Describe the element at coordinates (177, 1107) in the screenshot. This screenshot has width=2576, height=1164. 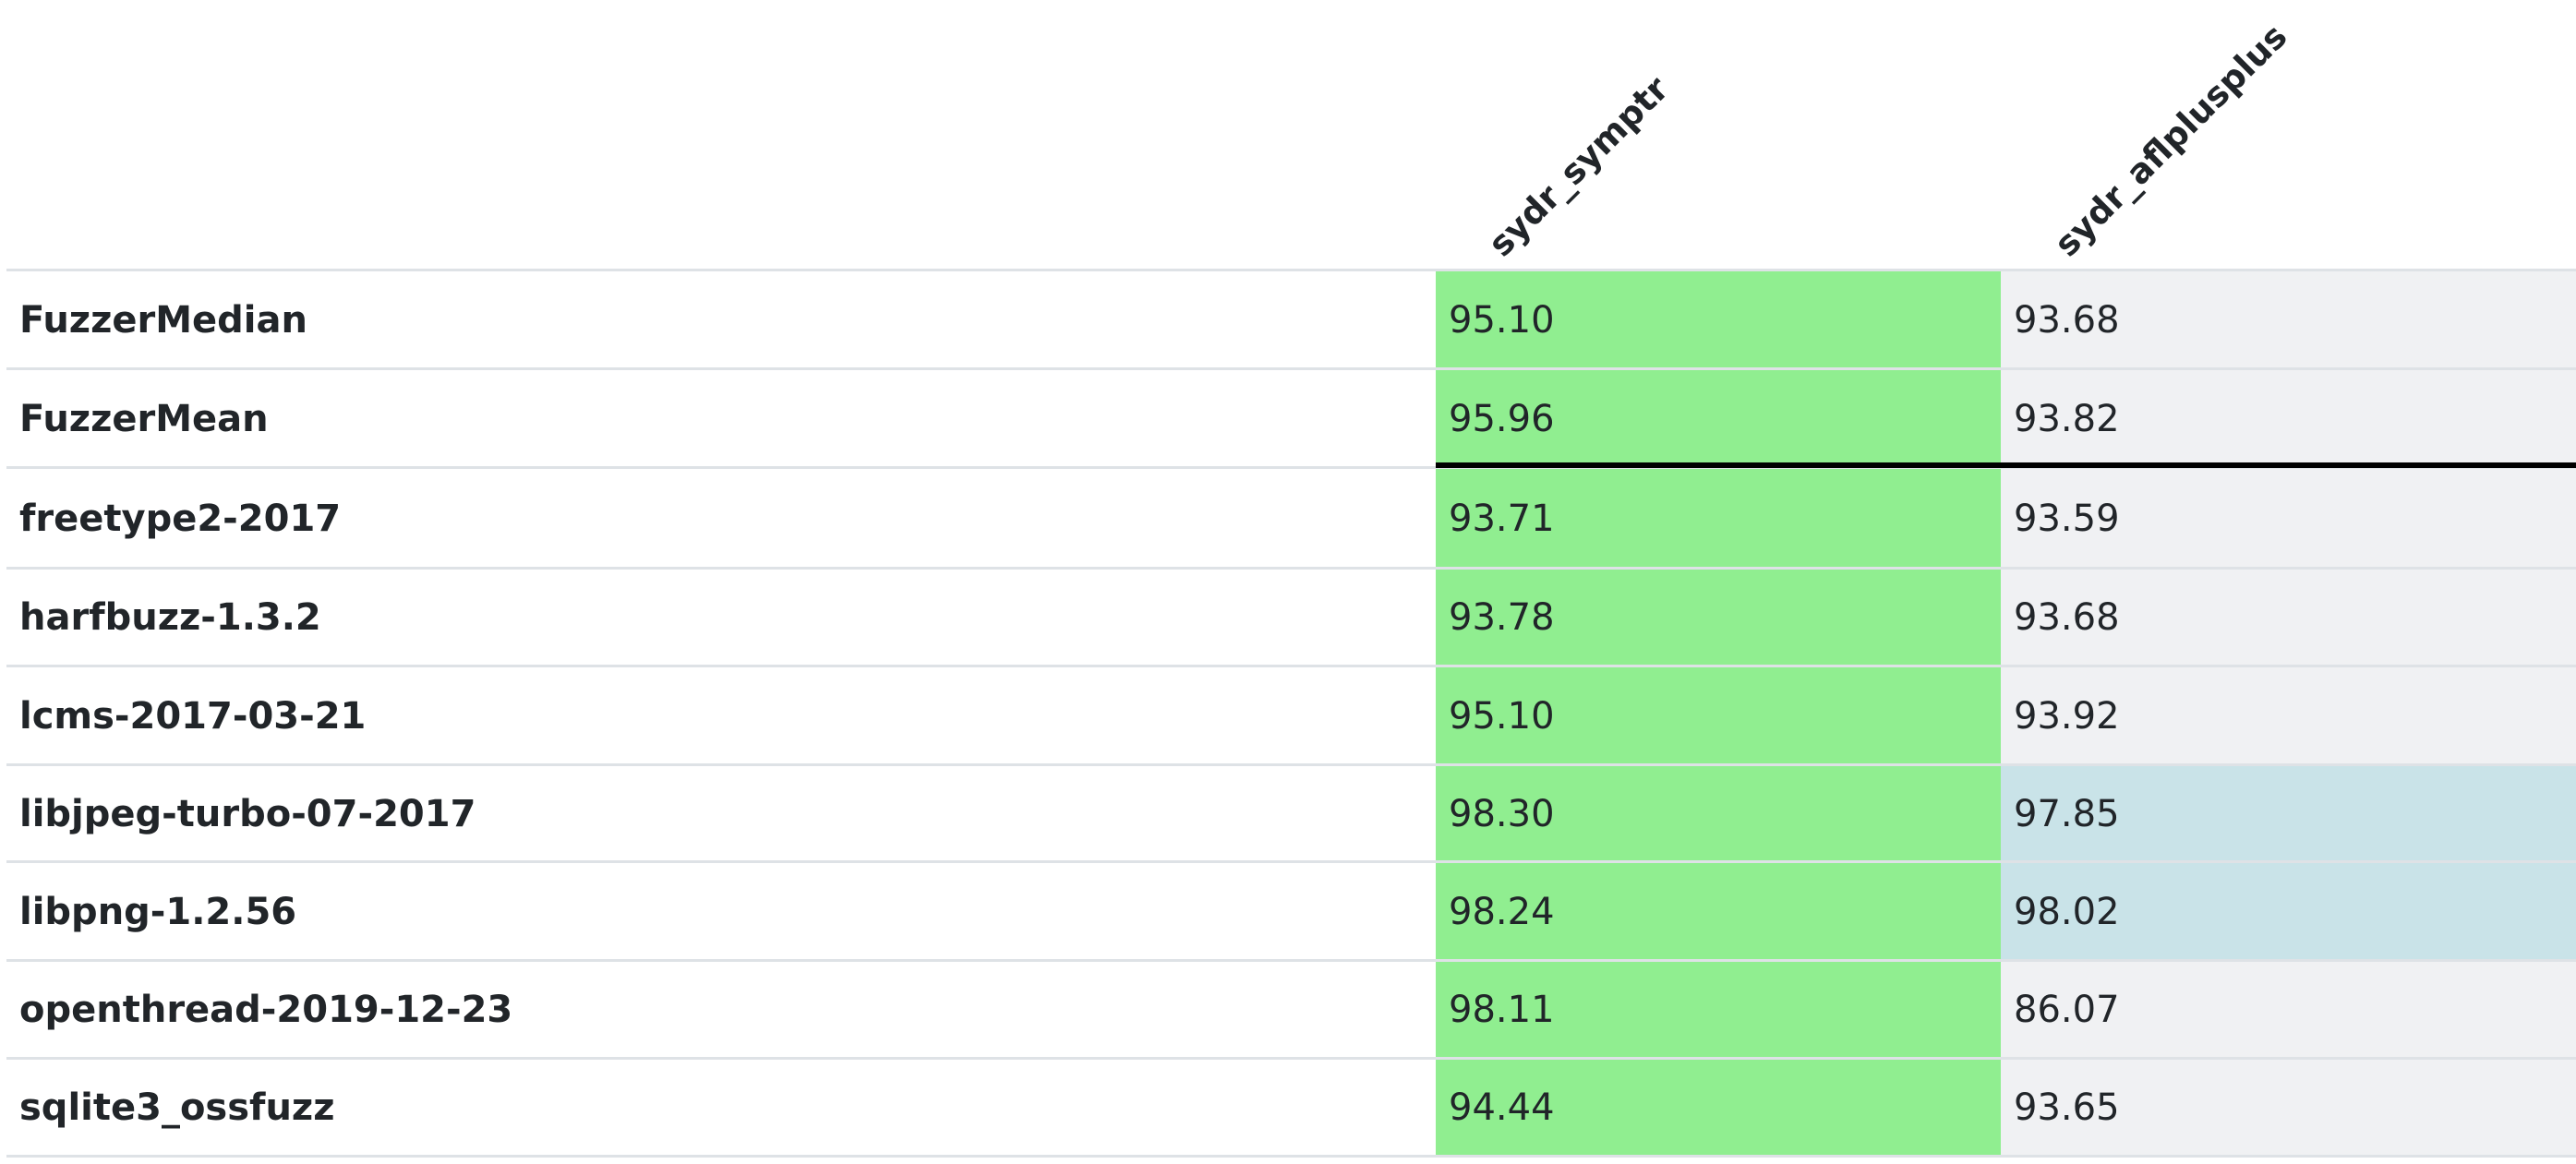
I see `row-label: sqlite3_ossfuzz` at that location.